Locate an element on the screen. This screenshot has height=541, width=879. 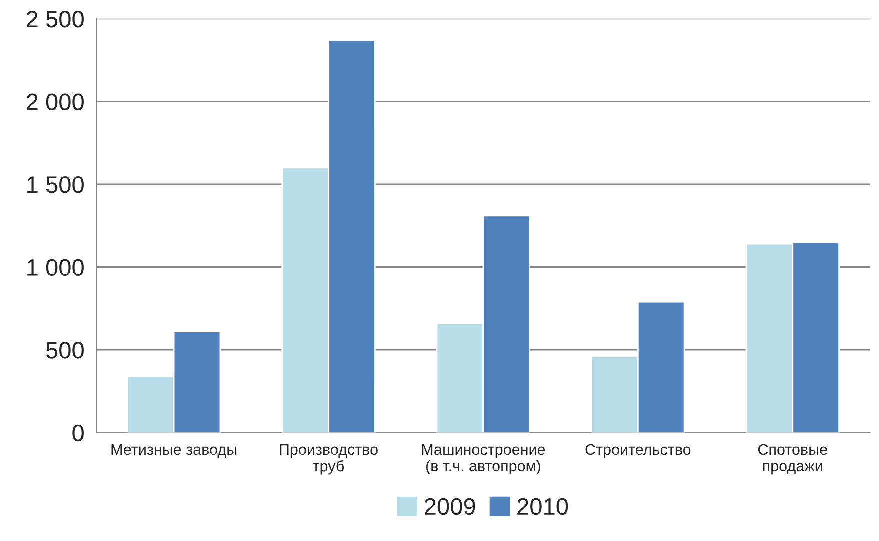
y-tick-label: 0 is located at coordinates (78, 433).